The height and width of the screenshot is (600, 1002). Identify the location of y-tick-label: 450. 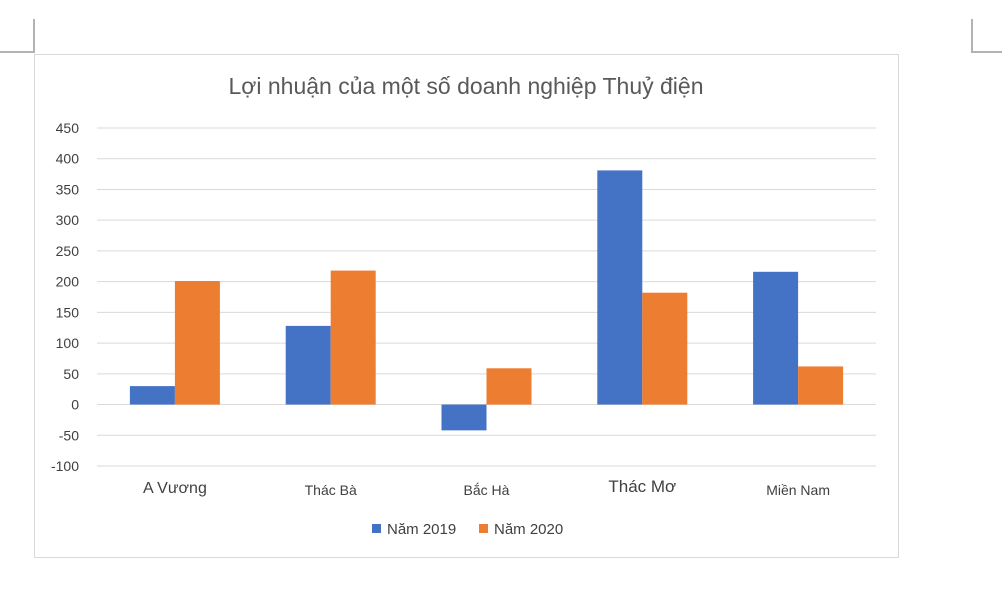
(68, 128).